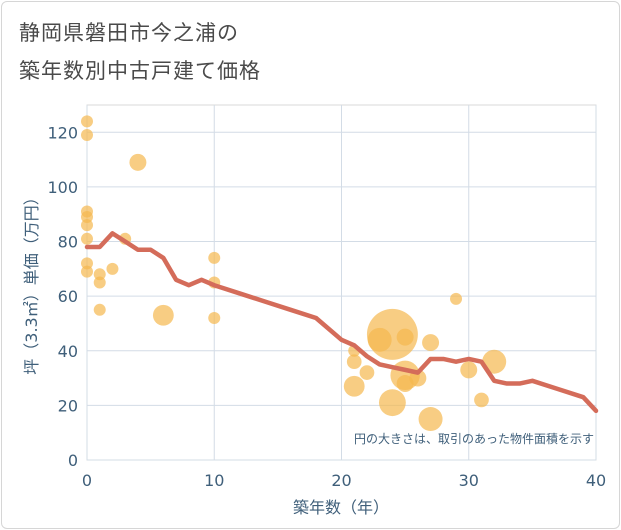  I want to click on x-tick-label: 20, so click(341, 480).